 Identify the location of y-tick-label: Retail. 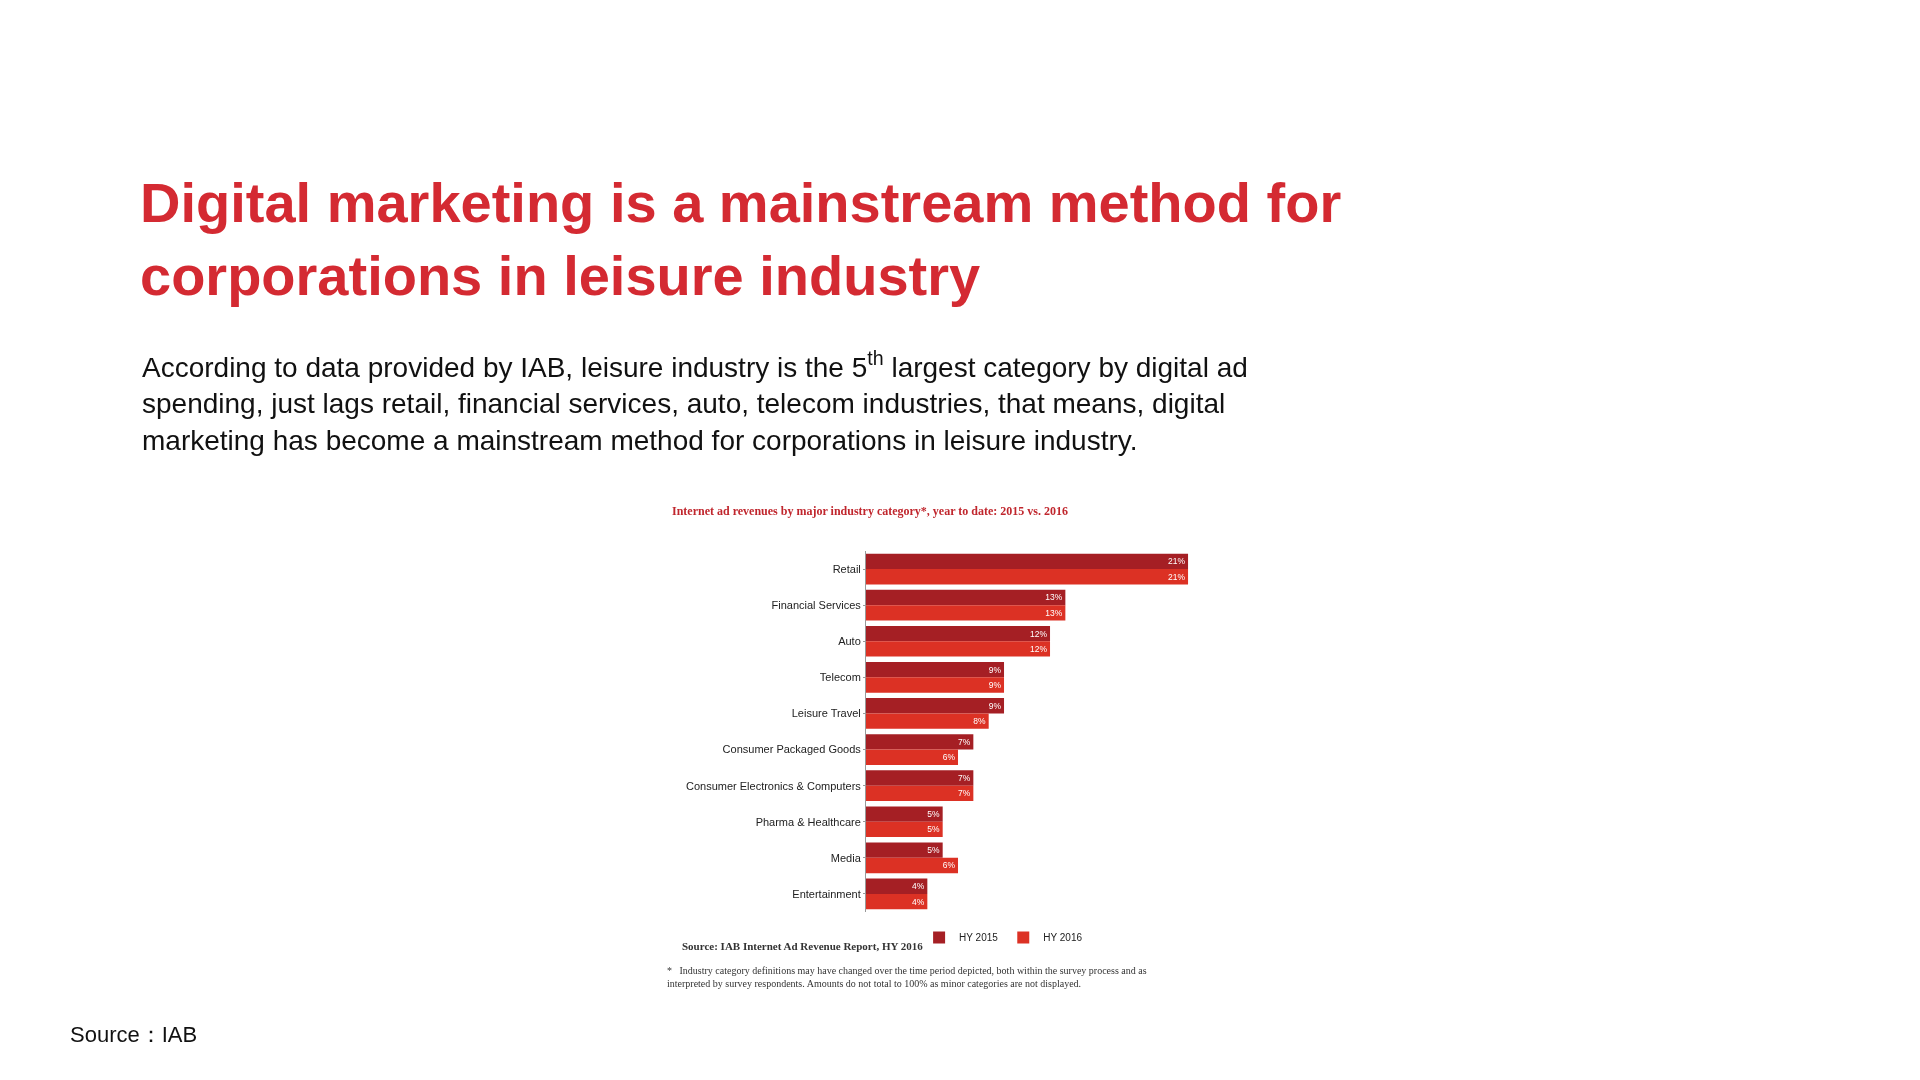
(846, 568).